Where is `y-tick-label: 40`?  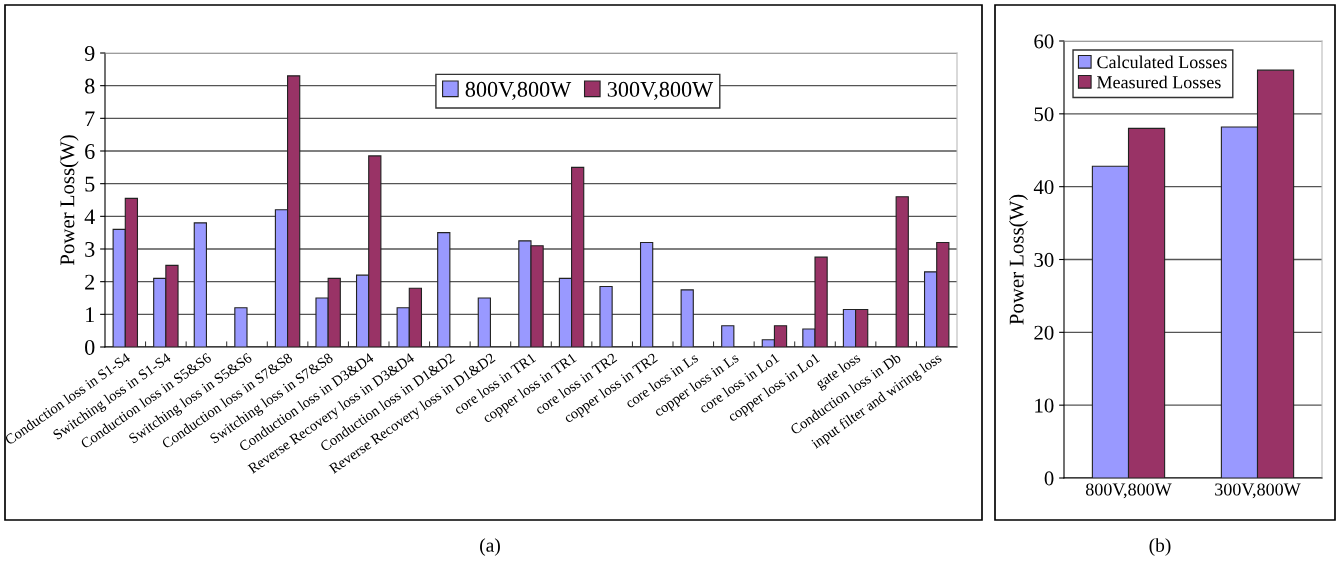
y-tick-label: 40 is located at coordinates (1043, 187).